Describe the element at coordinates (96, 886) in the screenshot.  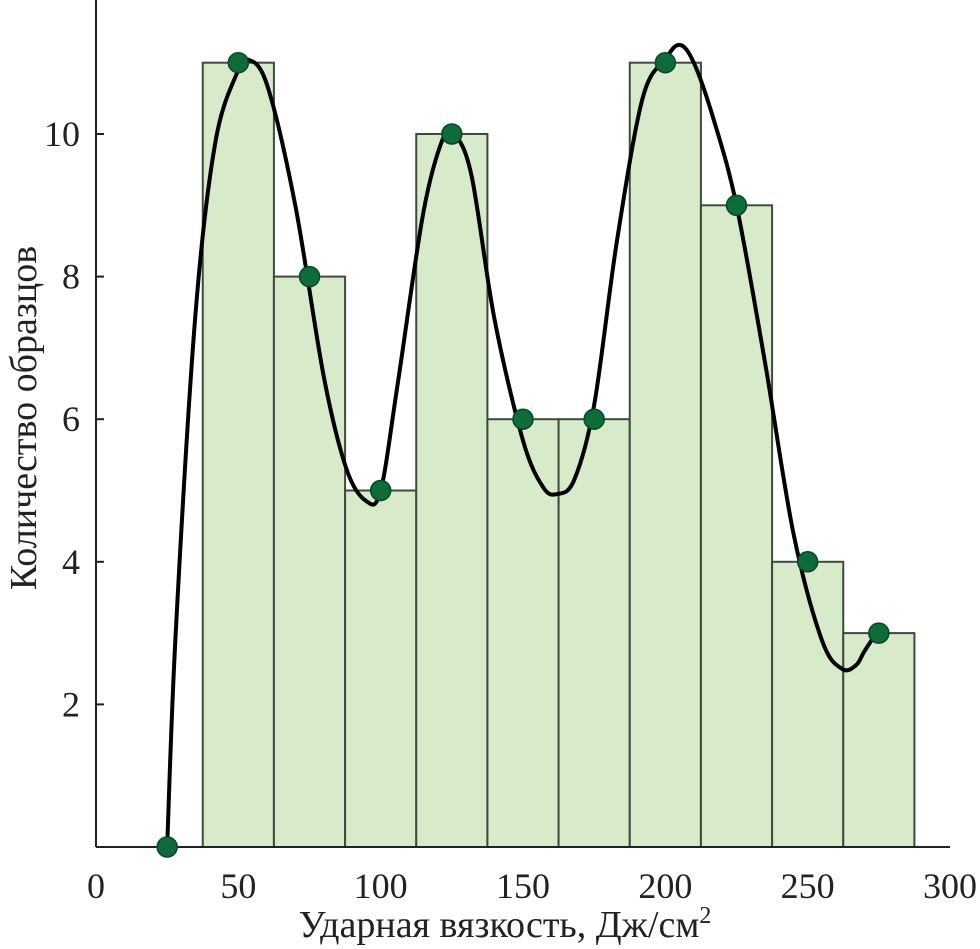
I see `x-tick-label: 0` at that location.